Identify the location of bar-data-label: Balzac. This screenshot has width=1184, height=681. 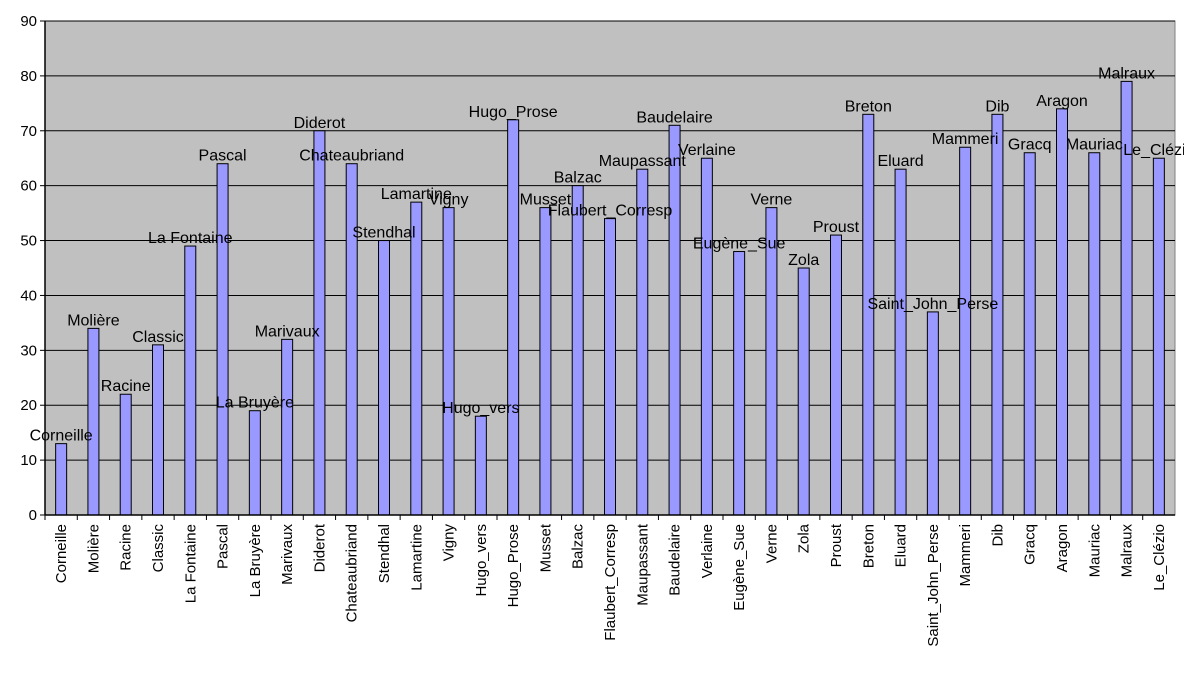
(578, 178).